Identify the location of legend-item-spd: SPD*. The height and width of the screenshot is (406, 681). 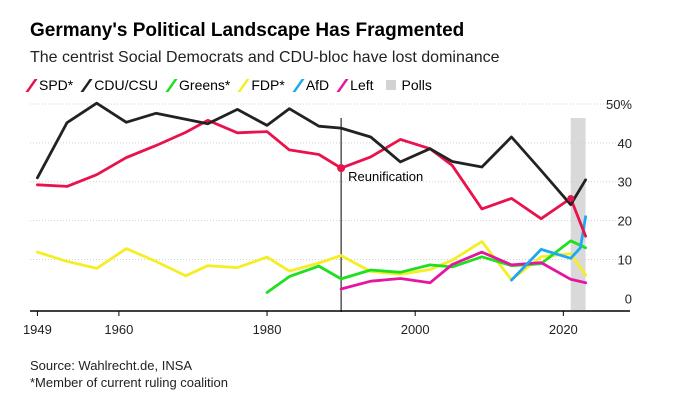
(49, 85).